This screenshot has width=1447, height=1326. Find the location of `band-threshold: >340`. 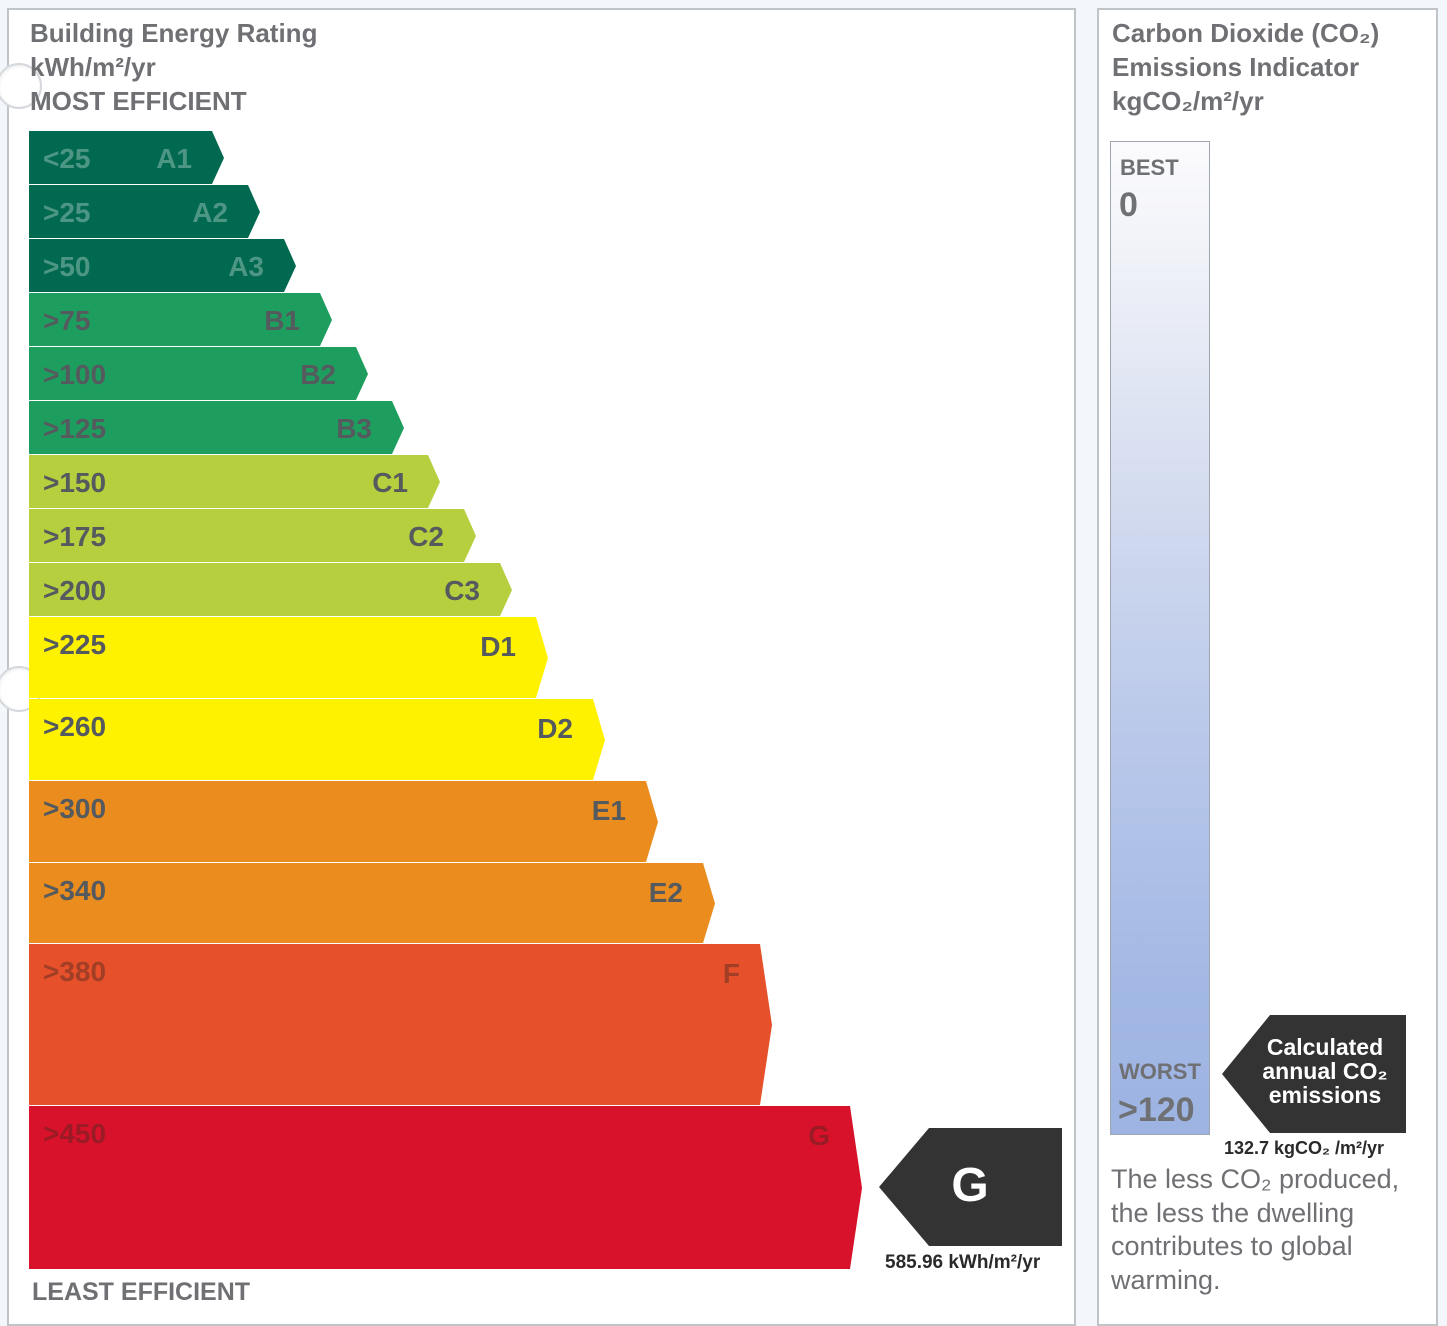

band-threshold: >340 is located at coordinates (75, 890).